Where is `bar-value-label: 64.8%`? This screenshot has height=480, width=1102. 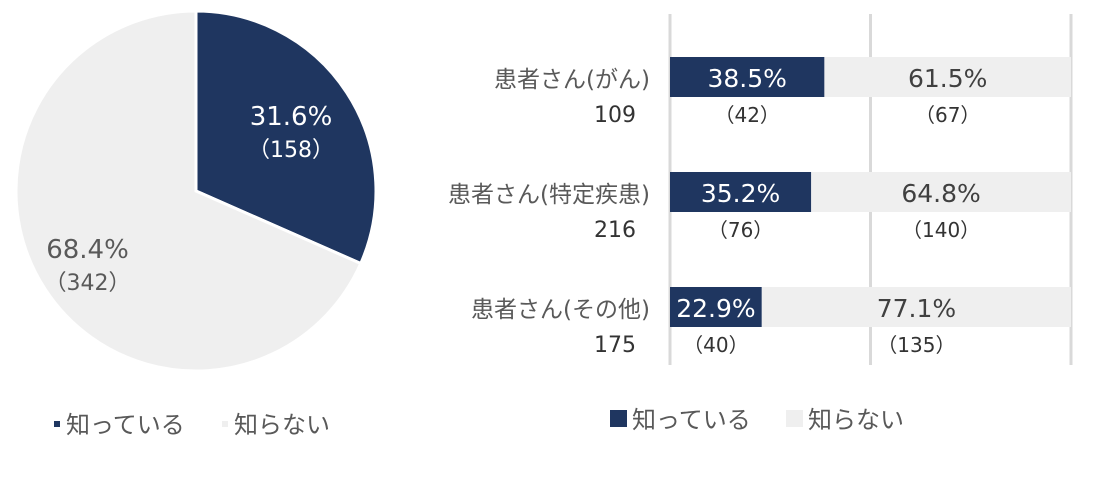 bar-value-label: 64.8% is located at coordinates (940, 193).